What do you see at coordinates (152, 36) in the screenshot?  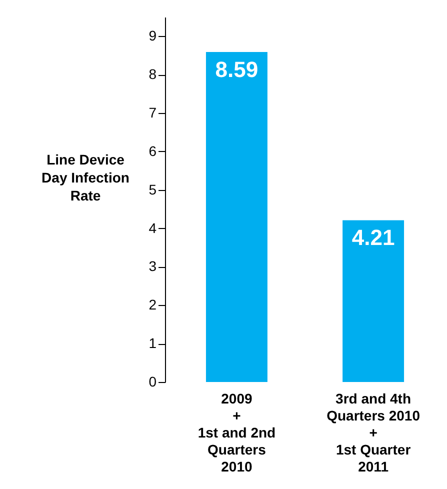 I see `y-tick-label: 9` at bounding box center [152, 36].